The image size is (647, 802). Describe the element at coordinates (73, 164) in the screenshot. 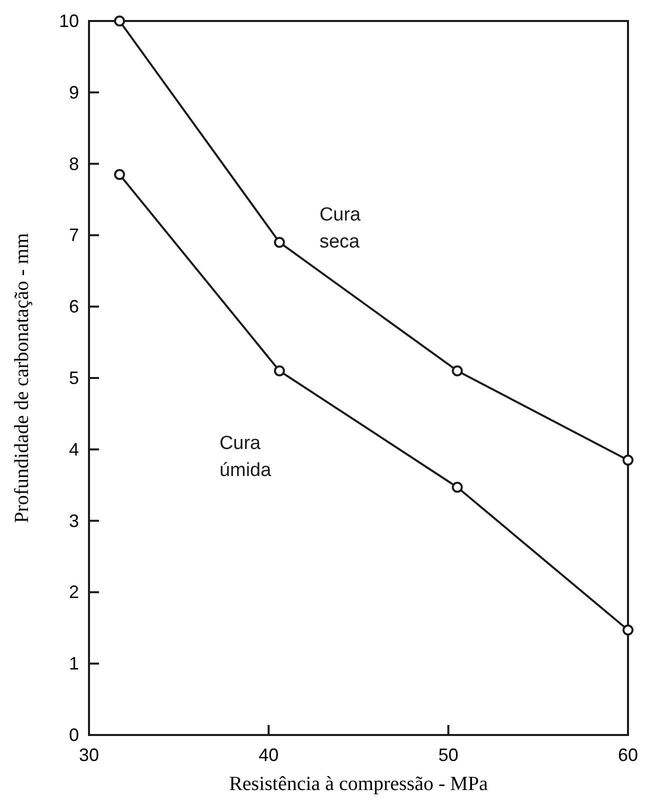

I see `y-tick-label: 8` at that location.